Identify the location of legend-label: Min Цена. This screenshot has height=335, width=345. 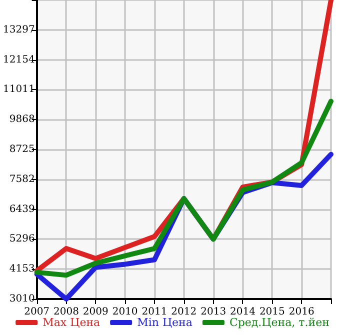
(165, 322).